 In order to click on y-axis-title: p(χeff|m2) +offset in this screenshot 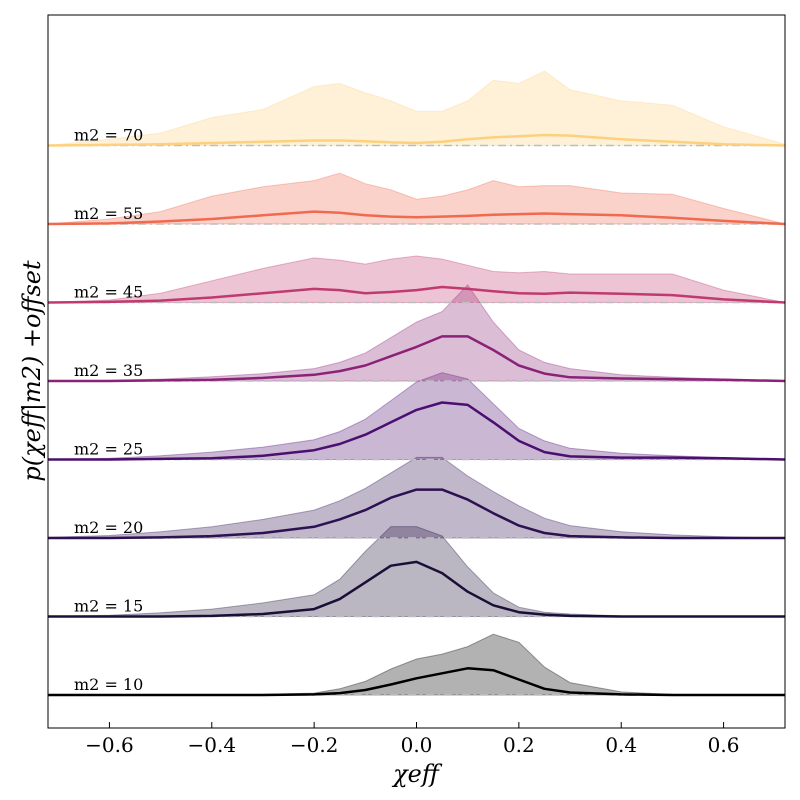, I will do `click(32, 371)`.